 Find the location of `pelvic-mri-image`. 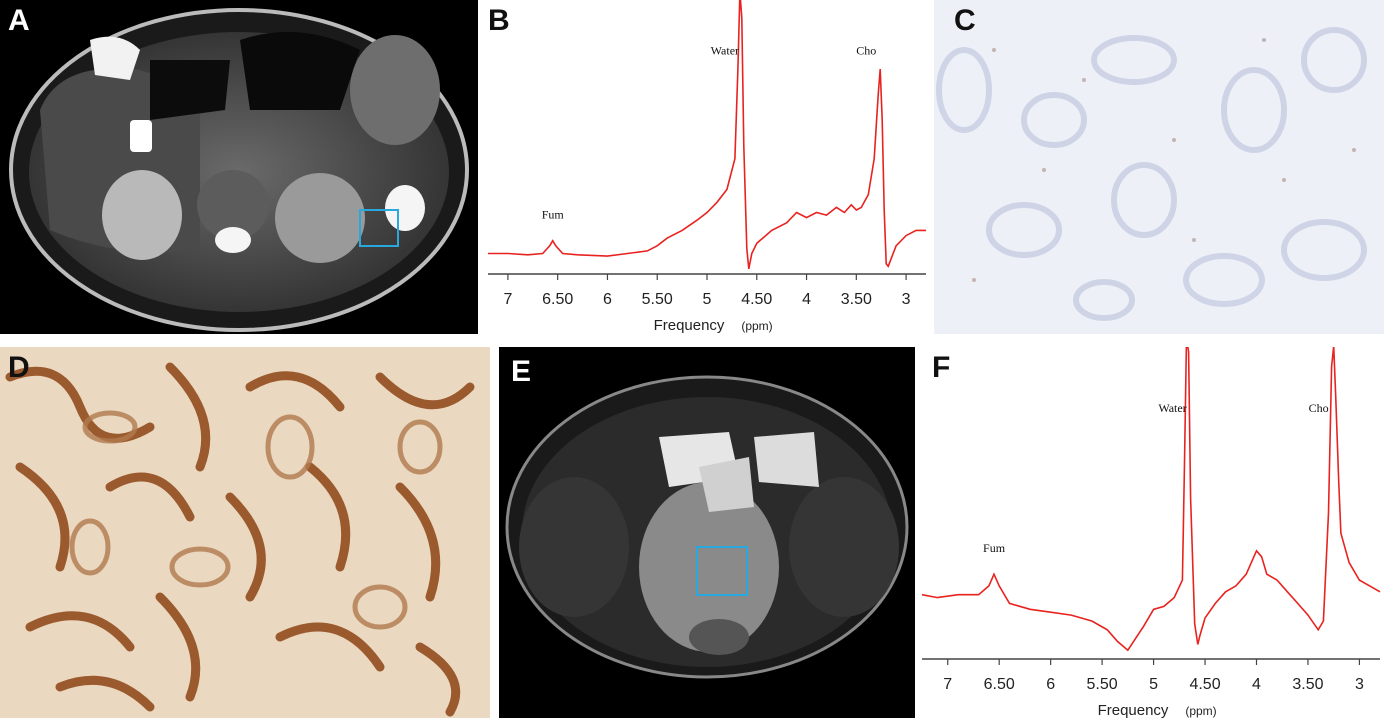

pelvic-mri-image is located at coordinates (707, 527).